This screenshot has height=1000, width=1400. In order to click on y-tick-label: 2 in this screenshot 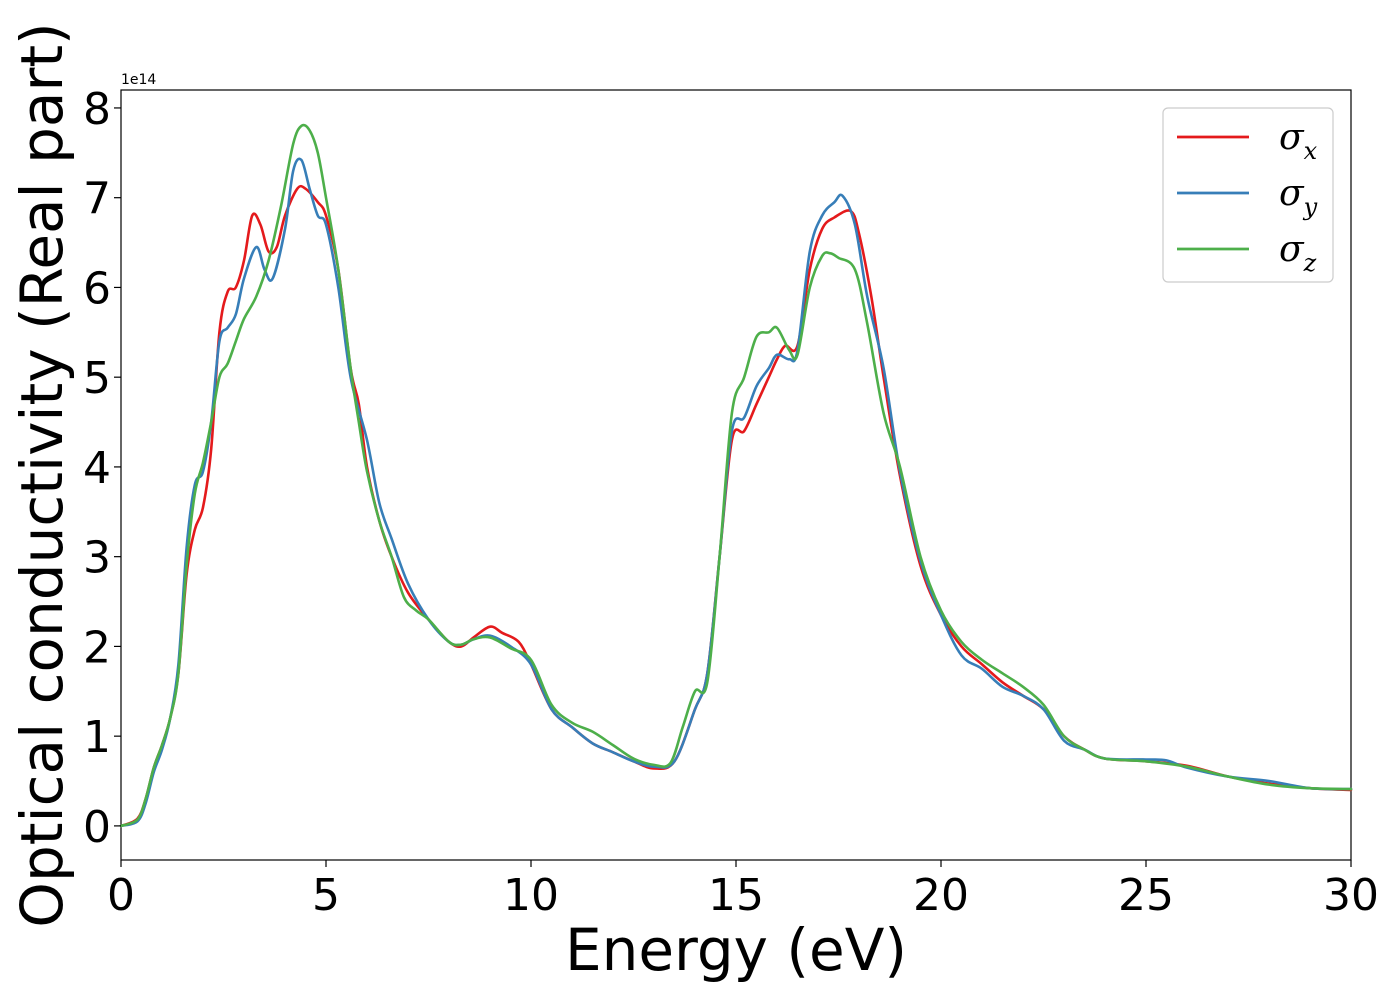, I will do `click(97, 647)`.